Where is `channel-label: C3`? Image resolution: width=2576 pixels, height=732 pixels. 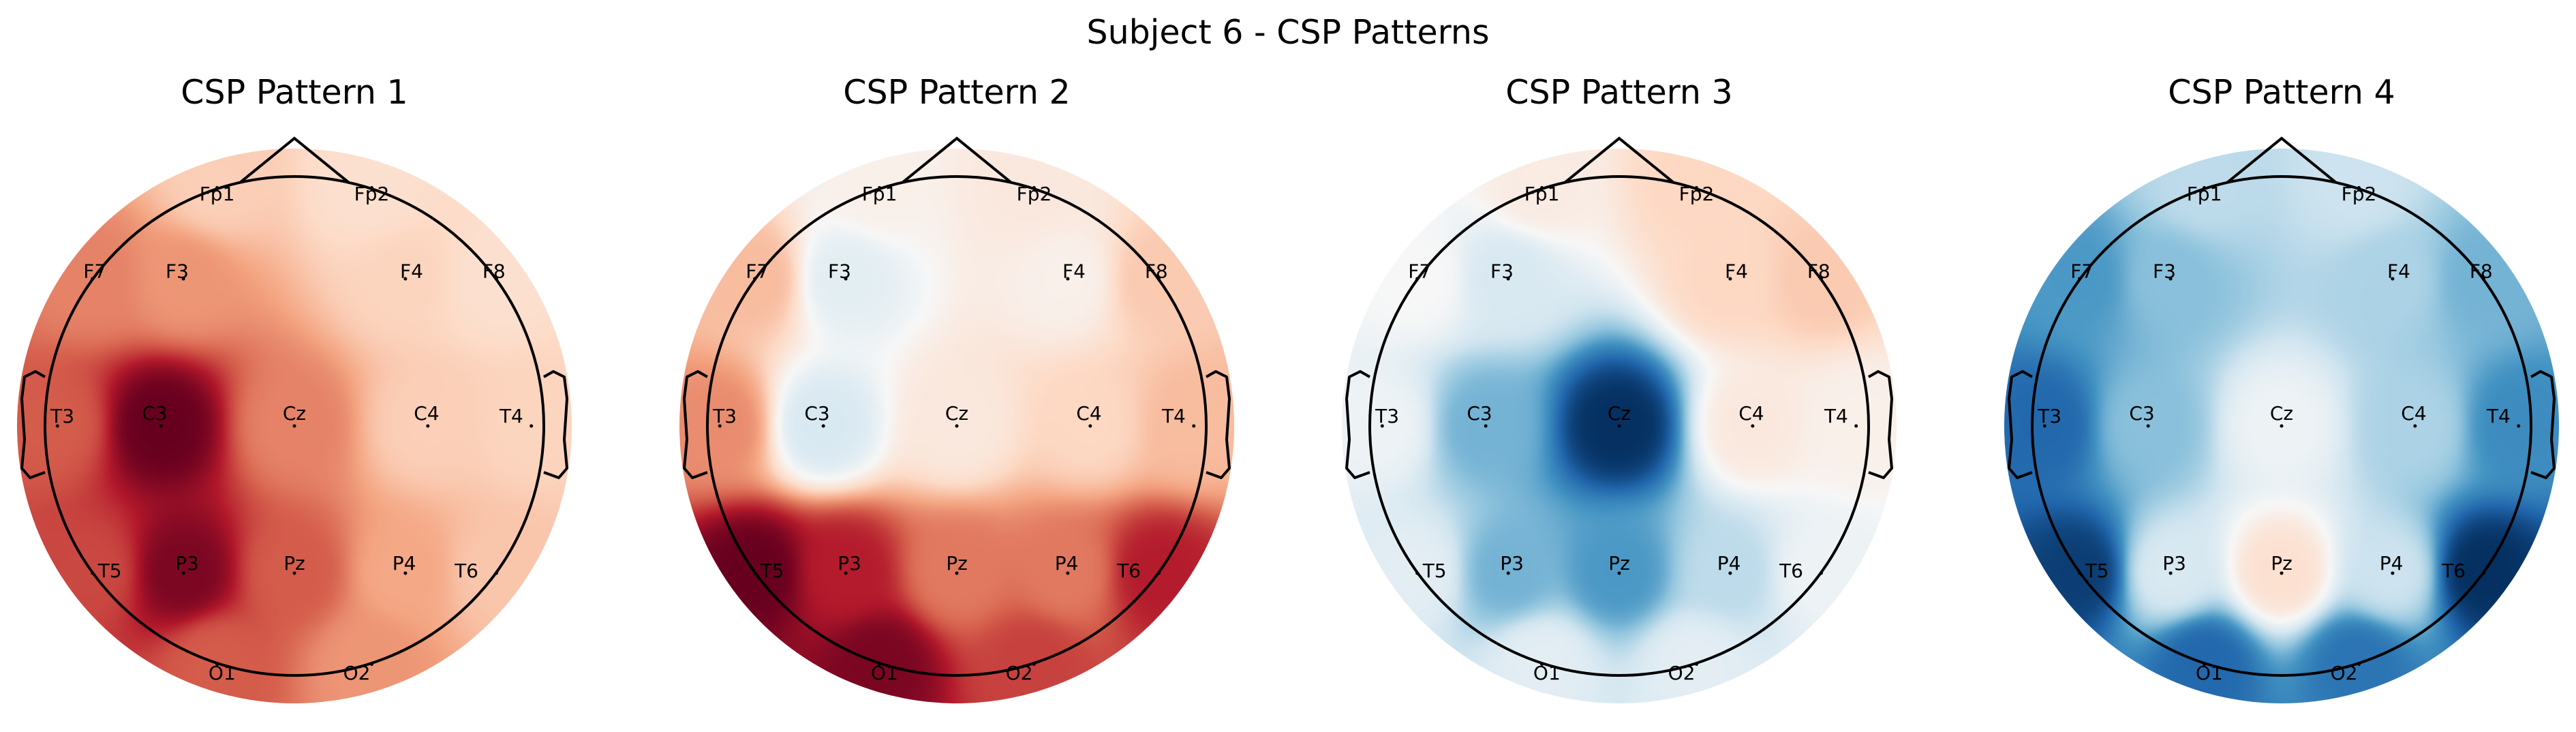
channel-label: C3 is located at coordinates (154, 413).